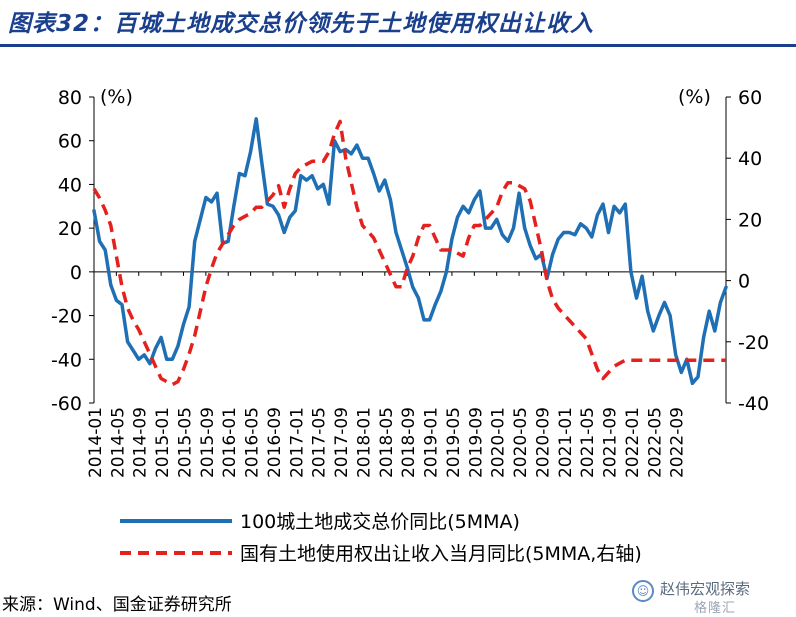 The image size is (796, 617). What do you see at coordinates (116, 97) in the screenshot?
I see `left-axis-unit: (%)` at bounding box center [116, 97].